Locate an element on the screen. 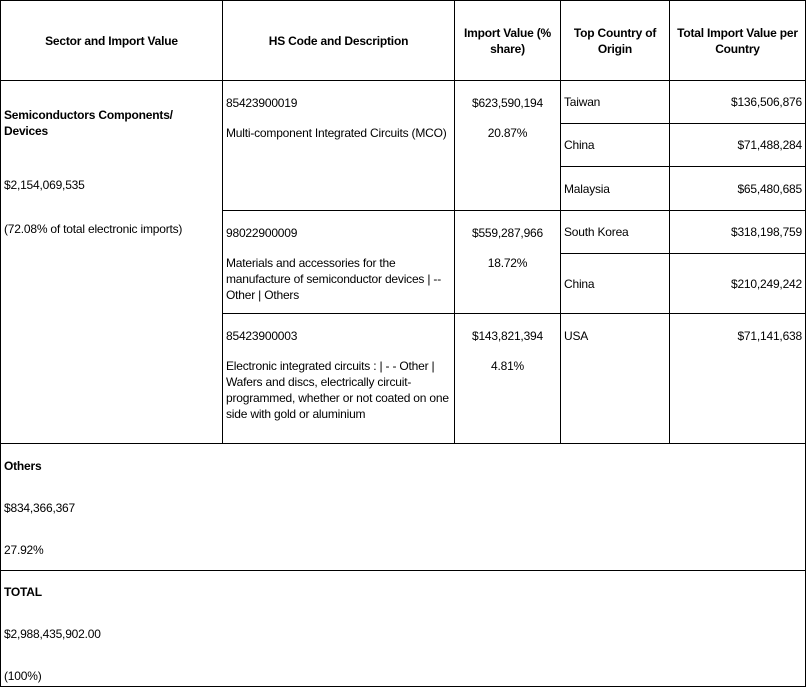 Image resolution: width=806 pixels, height=689 pixels. country-name: Malaysia is located at coordinates (615, 188).